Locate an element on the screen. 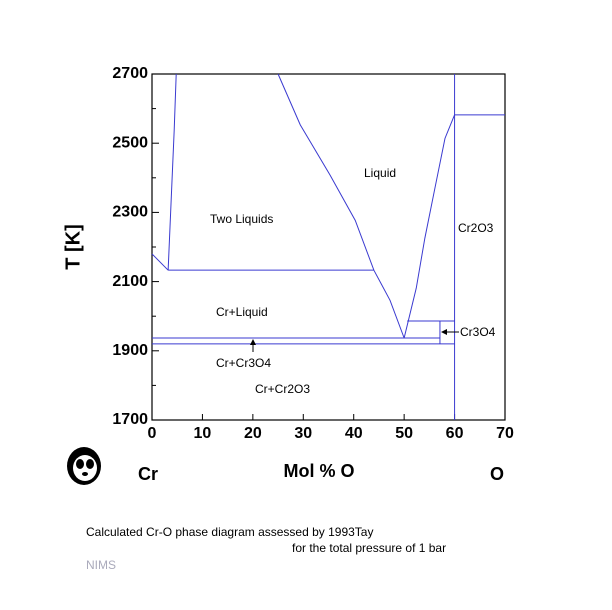 The image size is (612, 610). region-label: Cr2O3 is located at coordinates (476, 228).